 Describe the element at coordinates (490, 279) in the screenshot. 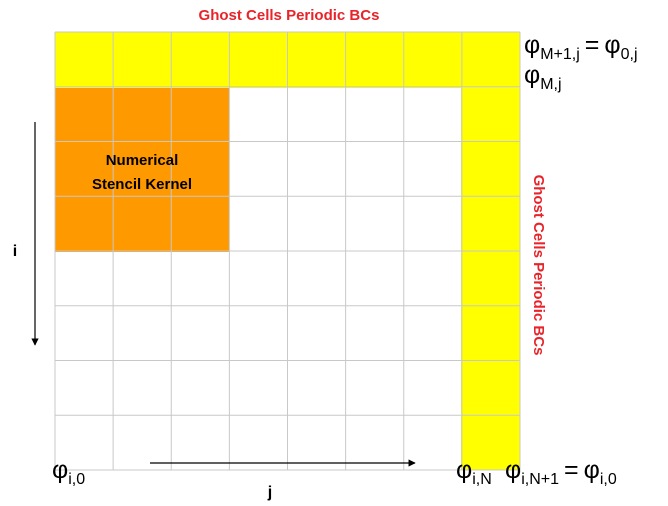

I see `right-ghost-column` at that location.